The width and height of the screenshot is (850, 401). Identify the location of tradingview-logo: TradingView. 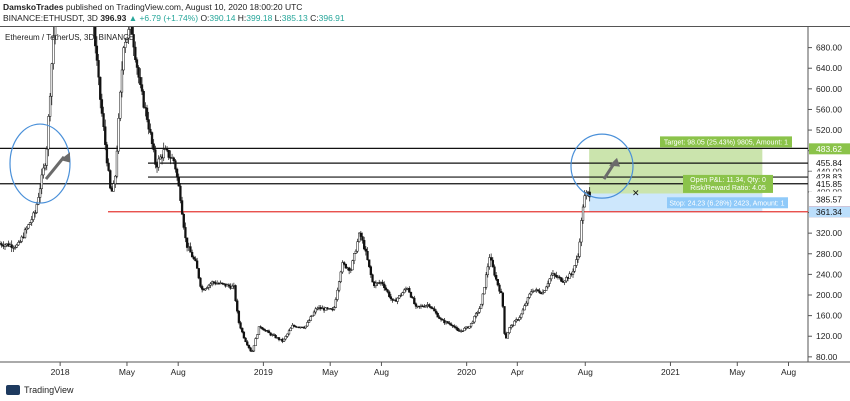
(40, 390).